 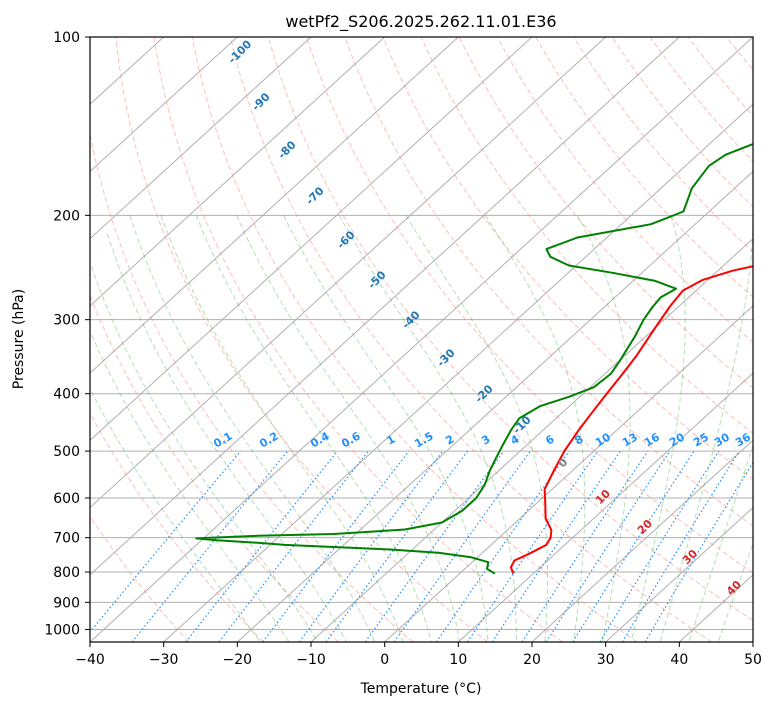 What do you see at coordinates (19, 339) in the screenshot?
I see `y-axis-label: Pressure (hPa)` at bounding box center [19, 339].